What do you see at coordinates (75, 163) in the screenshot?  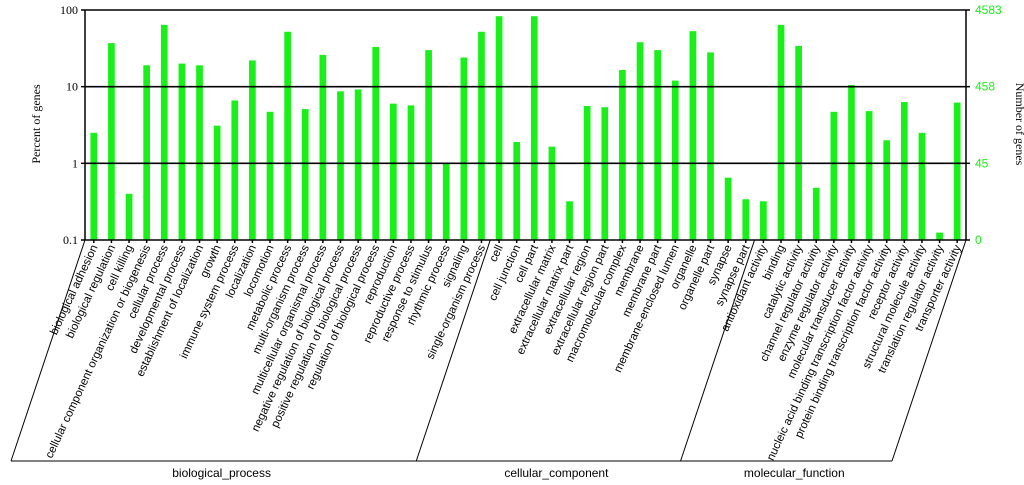 I see `y-tick-label-left: 1` at bounding box center [75, 163].